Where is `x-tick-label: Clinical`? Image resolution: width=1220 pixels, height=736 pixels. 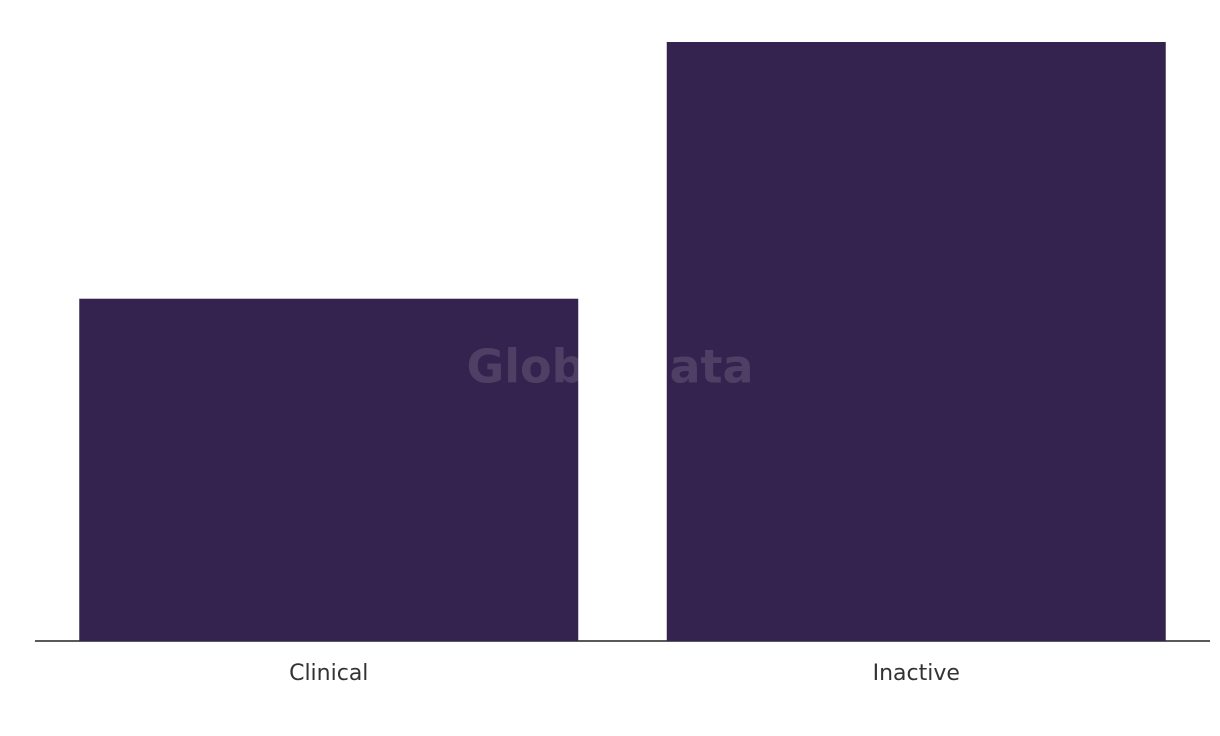
x-tick-label: Clinical is located at coordinates (328, 673).